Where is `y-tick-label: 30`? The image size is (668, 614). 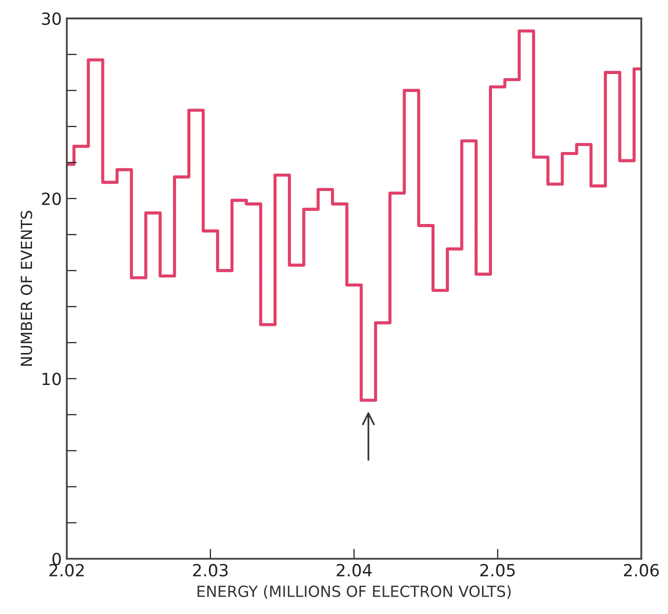
y-tick-label: 30 is located at coordinates (51, 18).